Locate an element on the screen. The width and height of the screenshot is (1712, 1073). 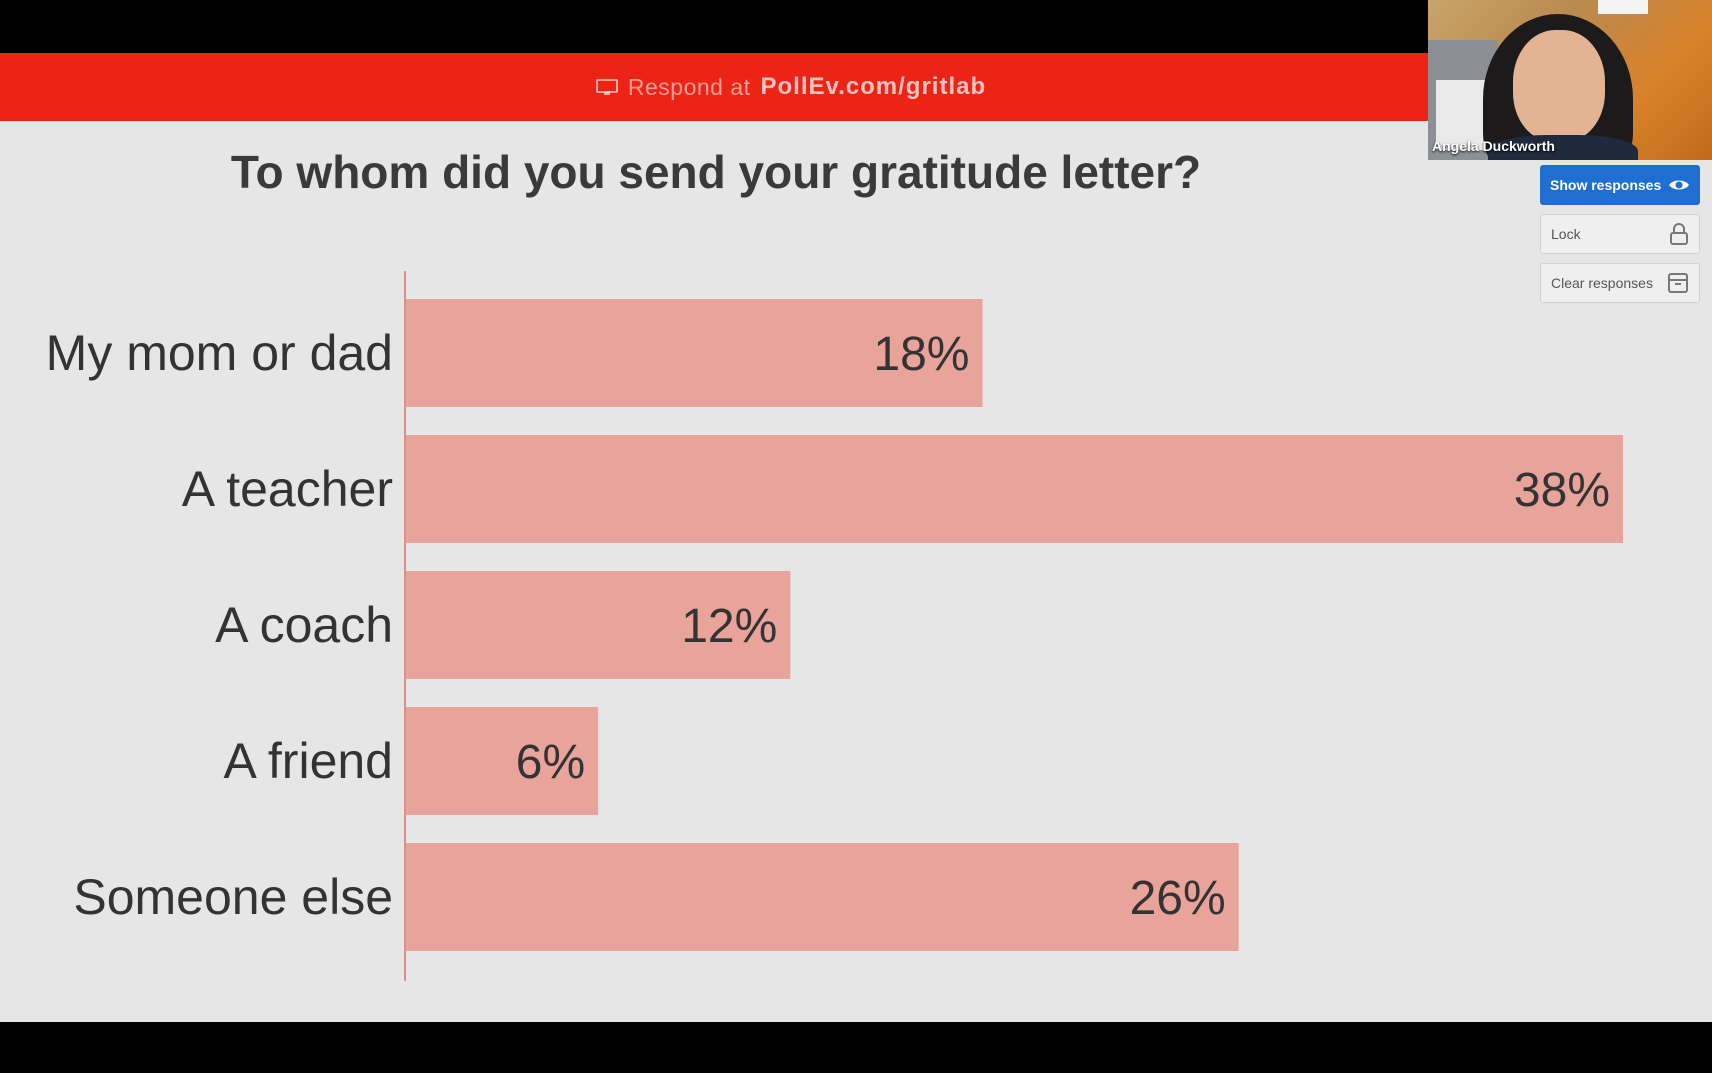
participant-name: Angela Duckworth is located at coordinates (1493, 146).